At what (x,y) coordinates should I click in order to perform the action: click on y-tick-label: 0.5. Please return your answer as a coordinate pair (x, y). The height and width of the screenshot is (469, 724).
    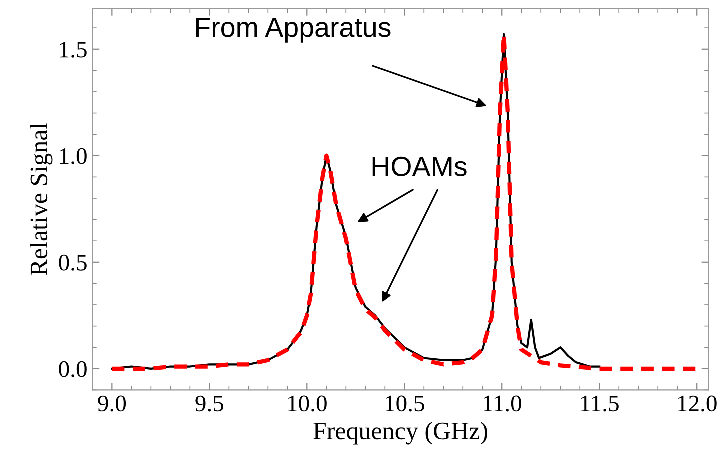
    Looking at the image, I should click on (73, 262).